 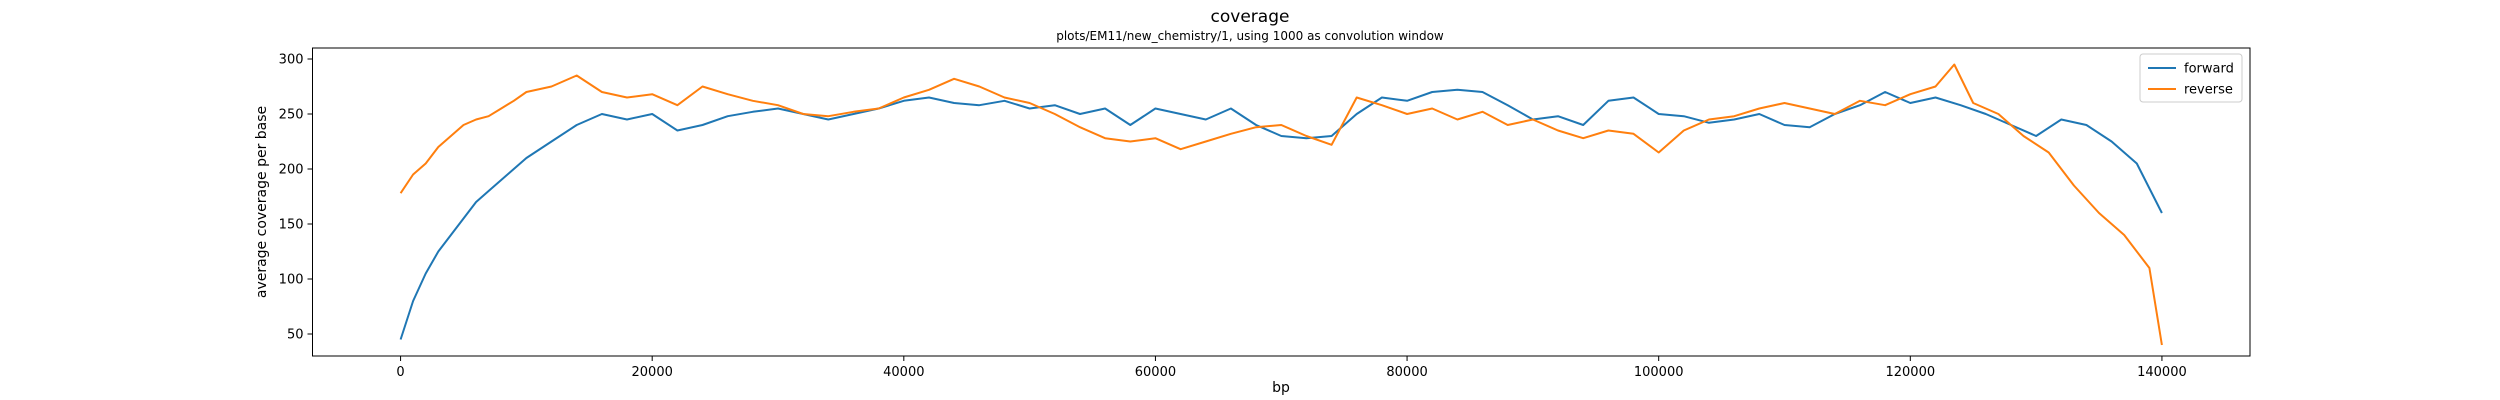 I want to click on x-tick-label: 20000, so click(x=652, y=372).